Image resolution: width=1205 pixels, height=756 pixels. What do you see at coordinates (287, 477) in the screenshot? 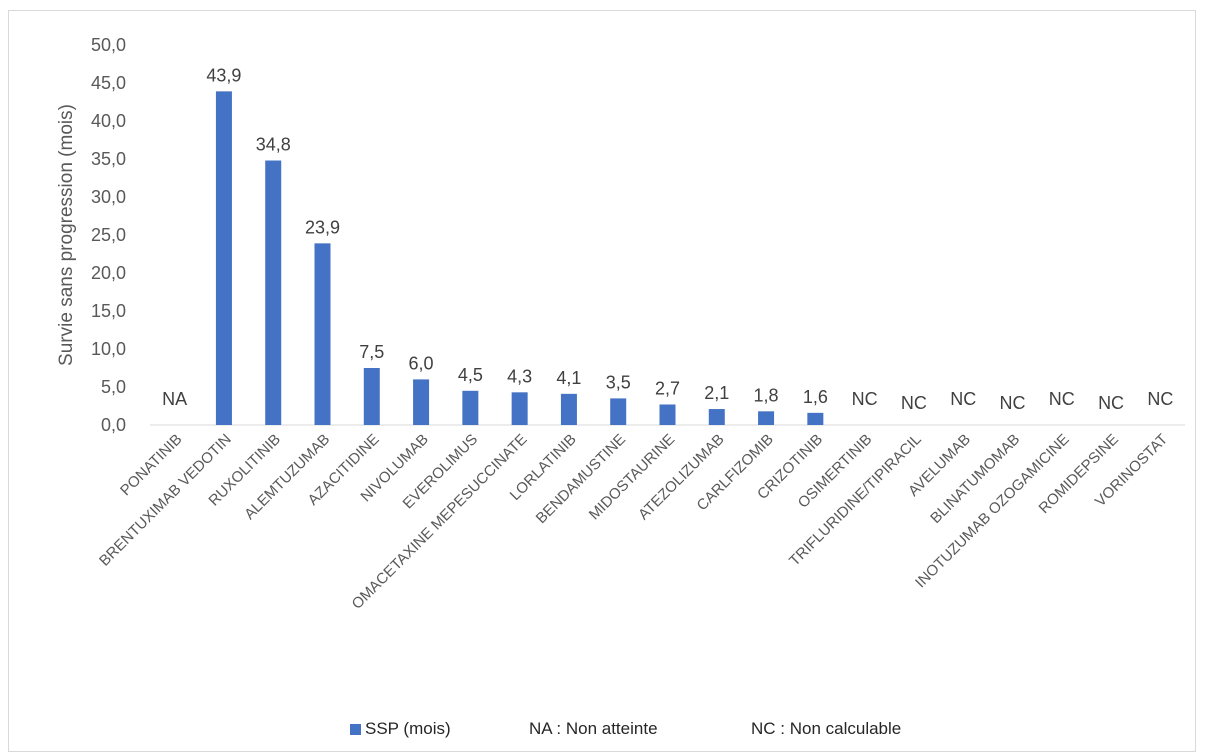
I see `x-tick-label: ALEMTUZUMAB` at bounding box center [287, 477].